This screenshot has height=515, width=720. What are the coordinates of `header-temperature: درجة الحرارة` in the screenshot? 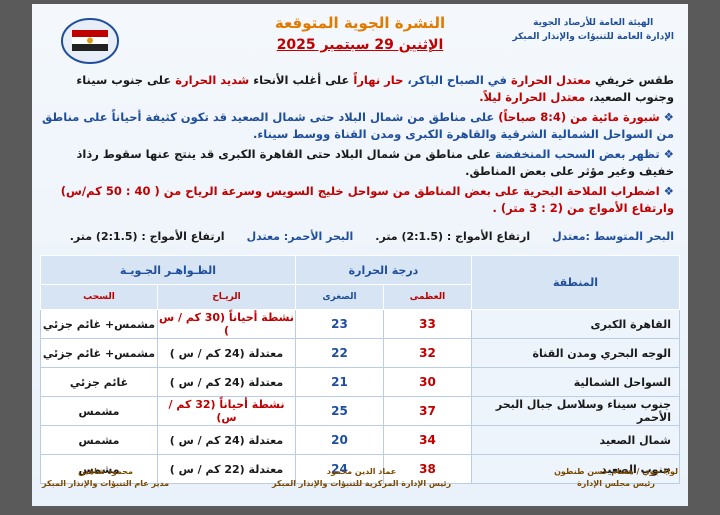 It's located at (383, 270).